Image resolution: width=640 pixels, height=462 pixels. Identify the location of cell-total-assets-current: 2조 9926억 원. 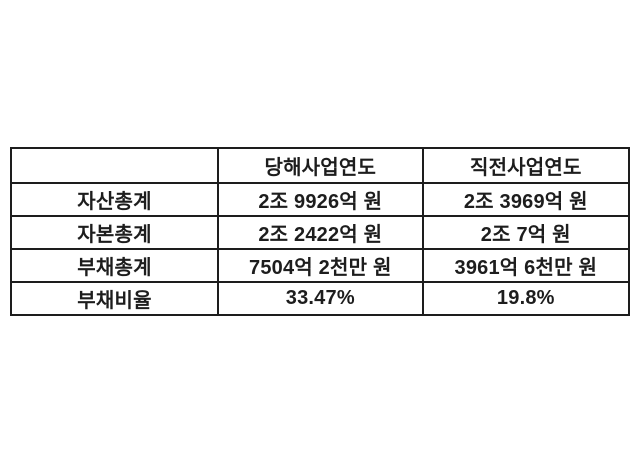
(320, 199).